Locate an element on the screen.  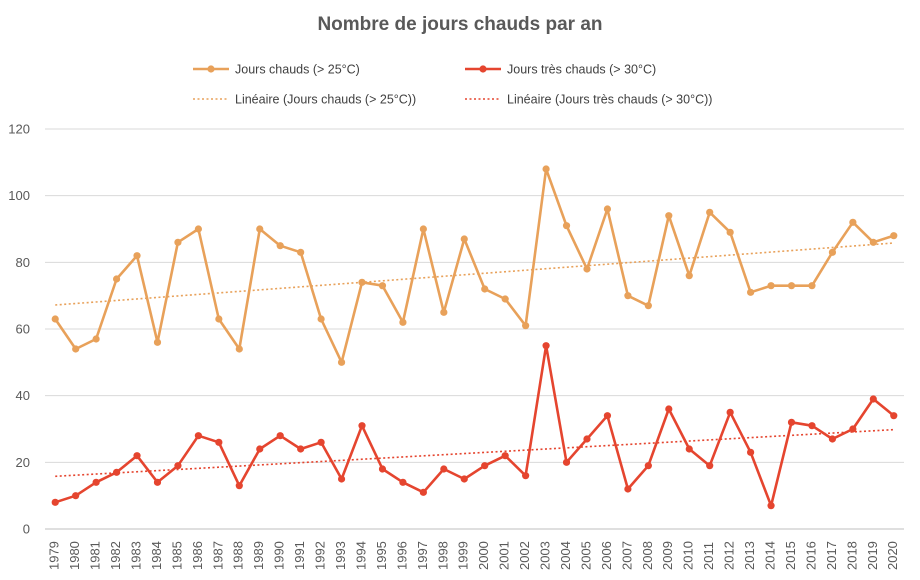
x-tick-label: 1994 is located at coordinates (360, 555).